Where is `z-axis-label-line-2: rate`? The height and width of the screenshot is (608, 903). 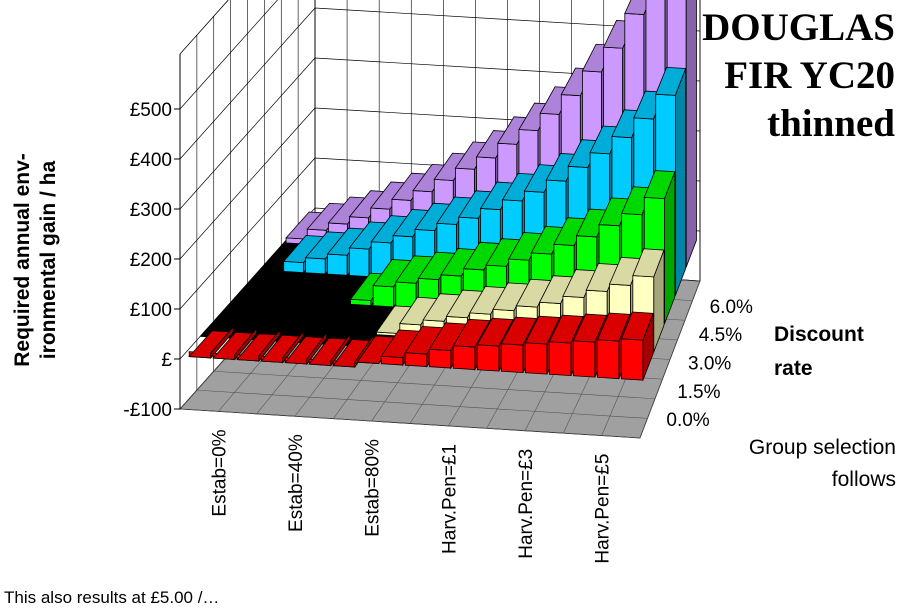
z-axis-label-line-2: rate is located at coordinates (793, 368).